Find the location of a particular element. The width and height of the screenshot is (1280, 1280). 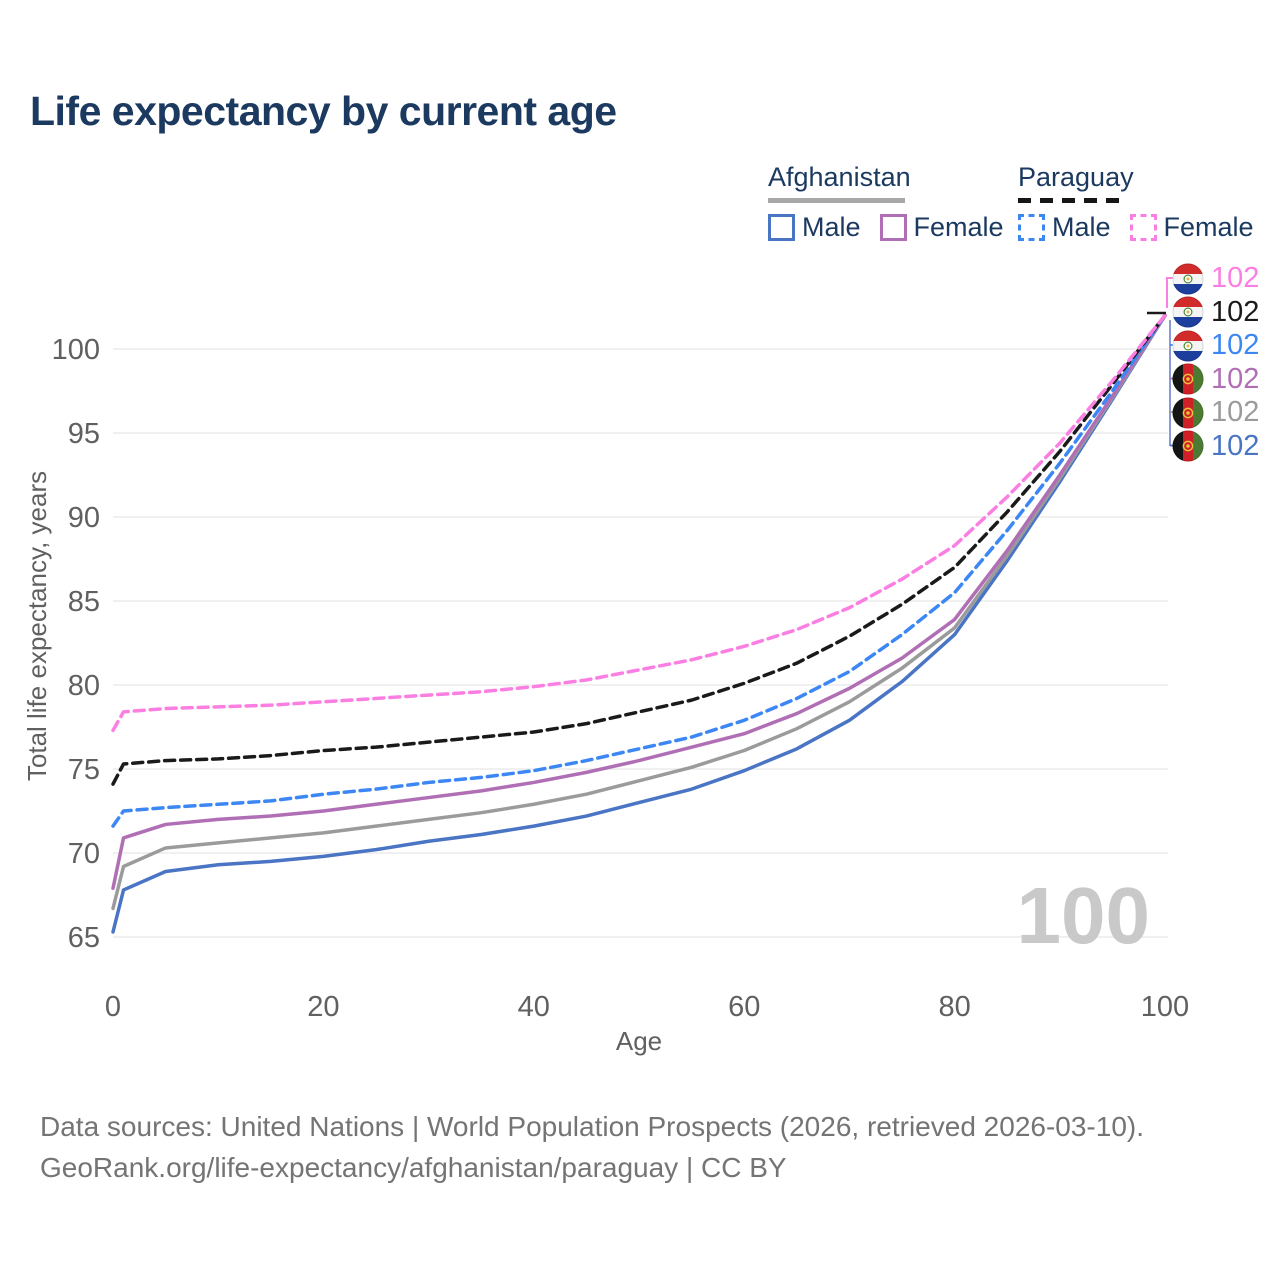

legend-item-paraguay-female: Female is located at coordinates (1191, 227).